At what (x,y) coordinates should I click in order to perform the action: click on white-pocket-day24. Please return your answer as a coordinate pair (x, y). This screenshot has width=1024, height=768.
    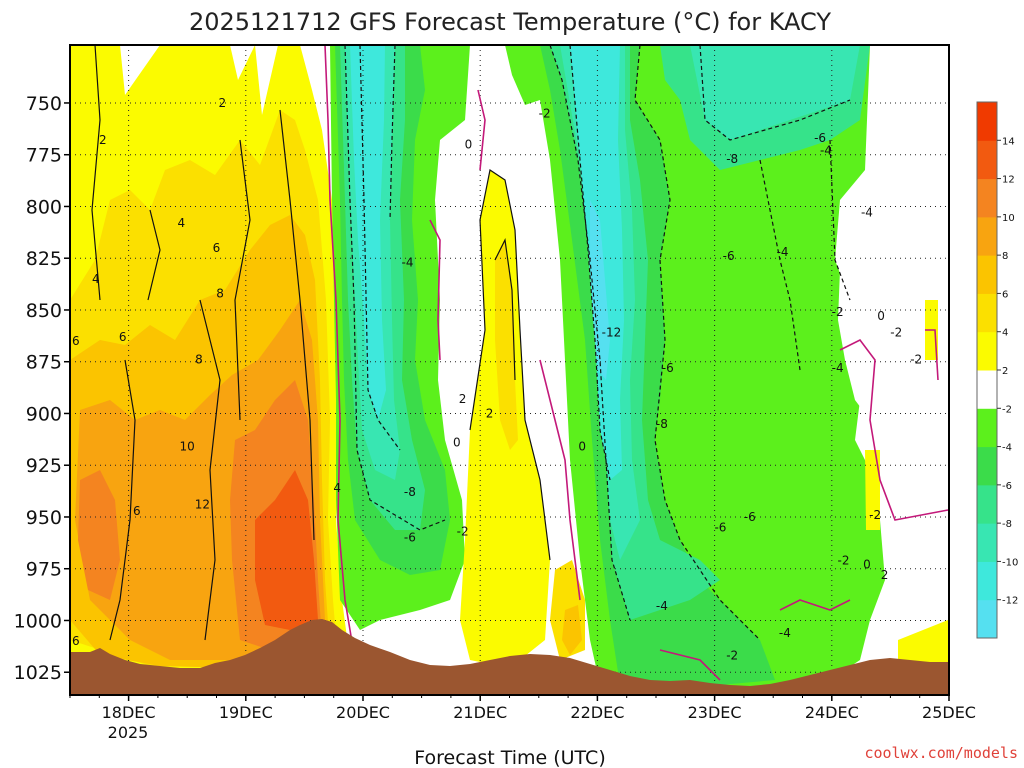
    Looking at the image, I should click on (893, 312).